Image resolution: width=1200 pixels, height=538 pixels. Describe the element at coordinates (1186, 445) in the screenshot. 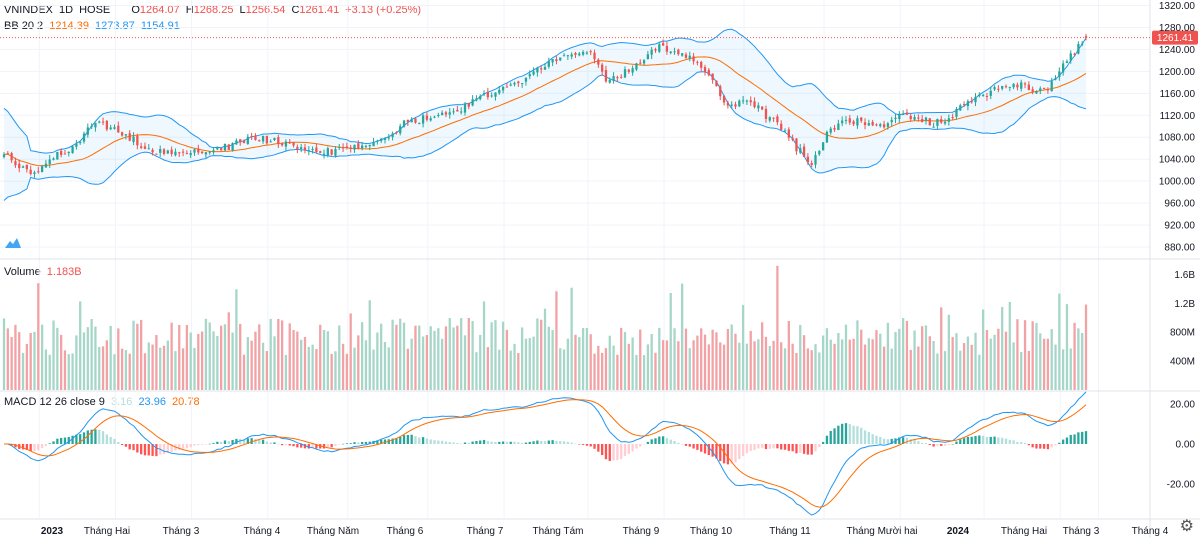

I see `macd-tick-label: 0.00` at that location.